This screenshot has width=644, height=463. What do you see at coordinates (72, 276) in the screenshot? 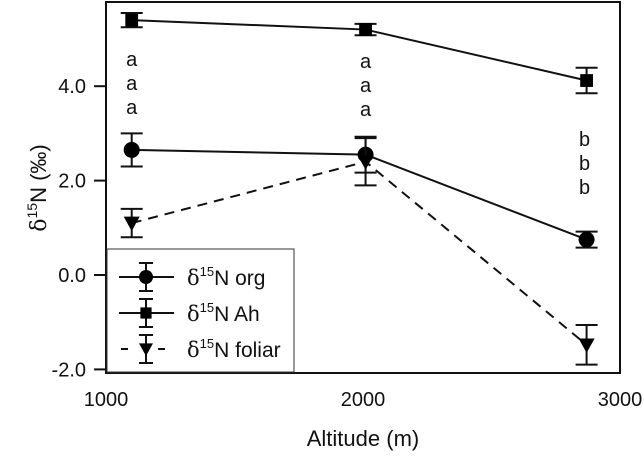
I see `y-tick-label: 0.0` at bounding box center [72, 276].